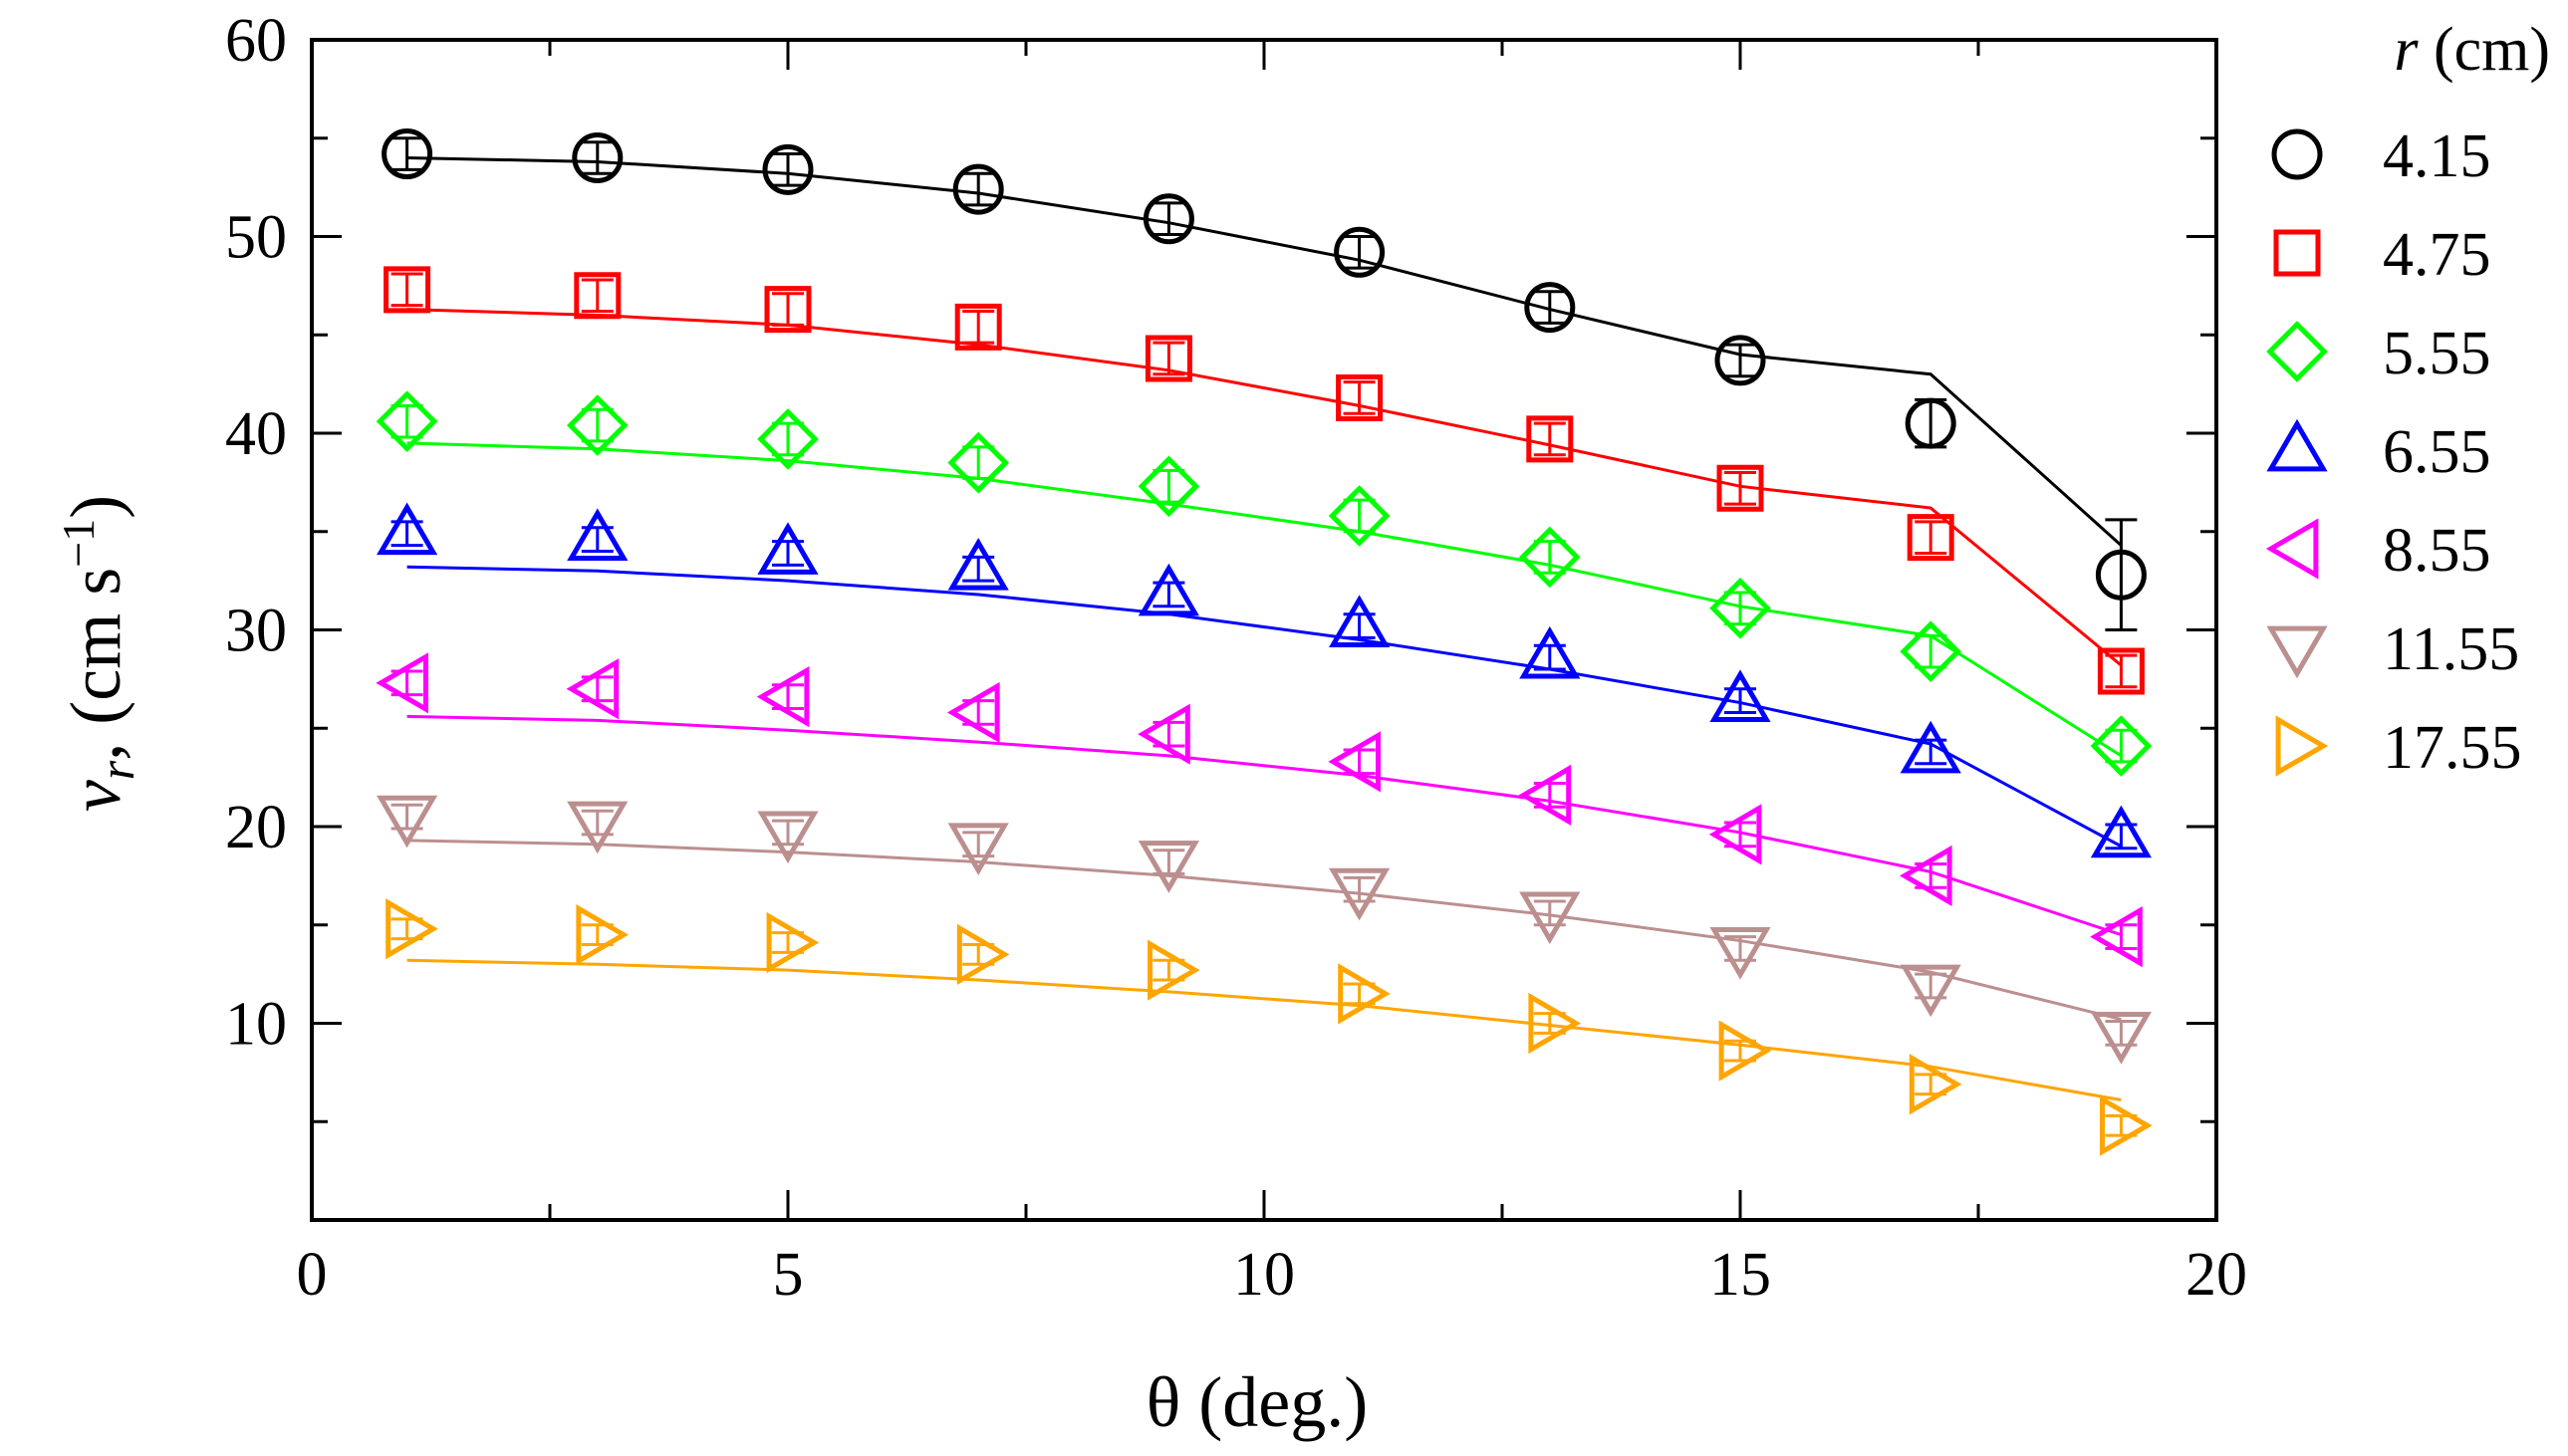 This screenshot has height=1456, width=2568. What do you see at coordinates (256, 631) in the screenshot?
I see `y-tick-label: 30` at bounding box center [256, 631].